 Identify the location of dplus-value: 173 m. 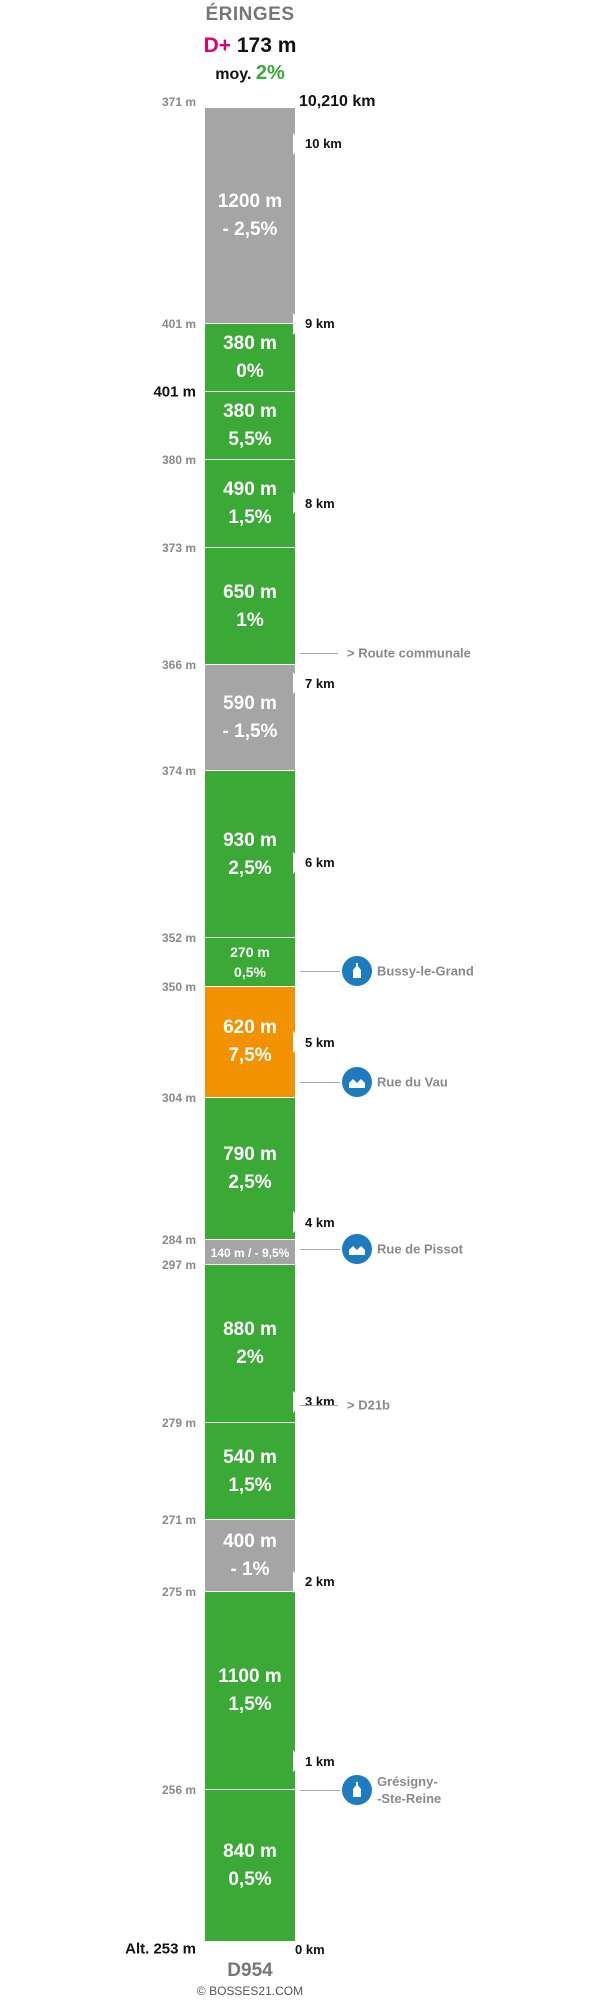
(266, 45).